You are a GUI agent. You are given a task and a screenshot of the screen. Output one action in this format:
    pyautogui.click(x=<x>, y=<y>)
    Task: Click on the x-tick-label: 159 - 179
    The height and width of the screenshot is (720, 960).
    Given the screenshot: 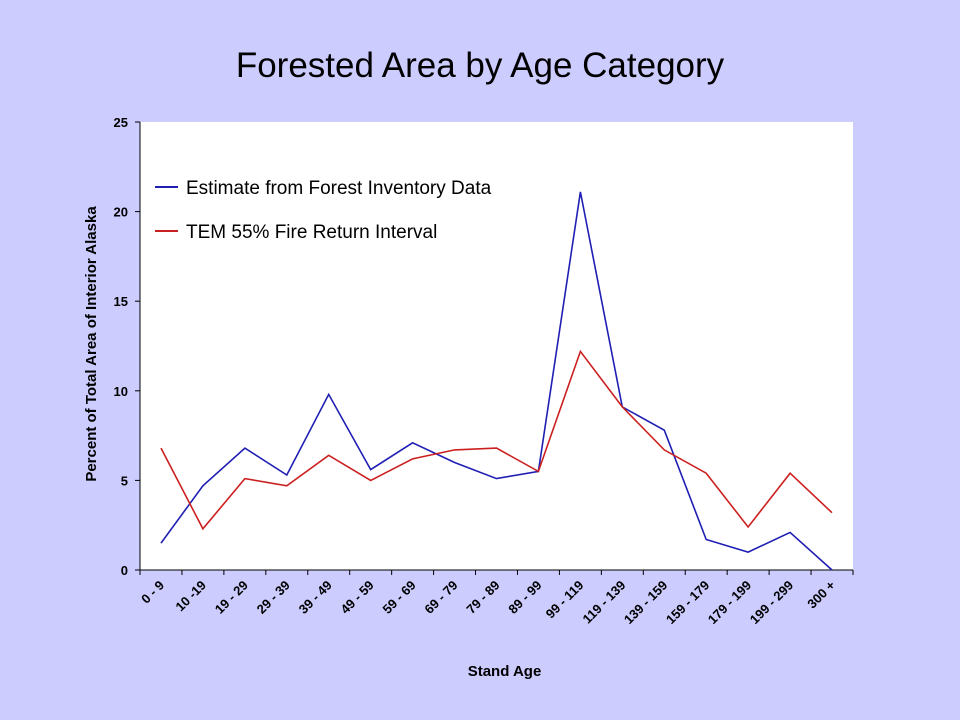 What is the action you would take?
    pyautogui.click(x=687, y=602)
    